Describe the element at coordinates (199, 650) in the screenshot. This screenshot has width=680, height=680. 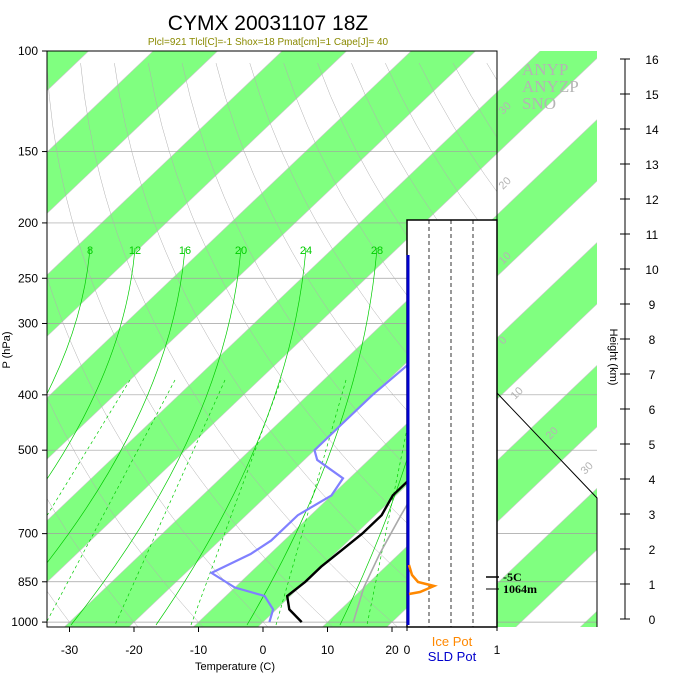
I see `x-tick-label: -10` at that location.